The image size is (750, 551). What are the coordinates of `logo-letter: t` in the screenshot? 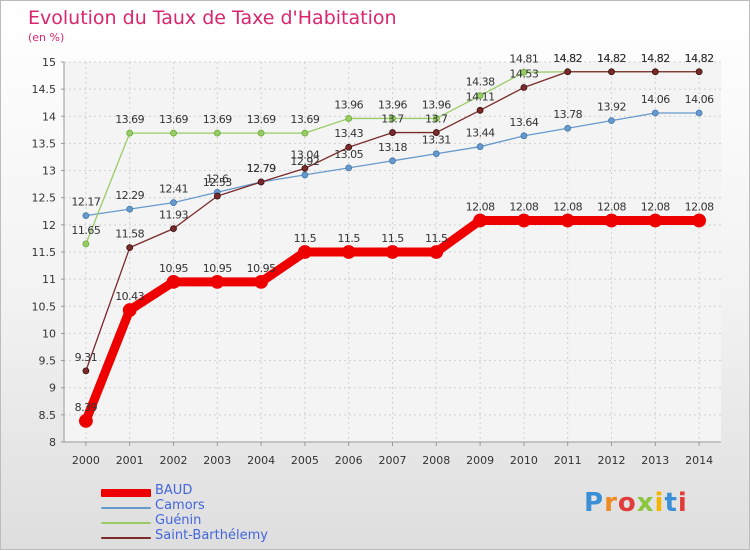 It's located at (671, 503).